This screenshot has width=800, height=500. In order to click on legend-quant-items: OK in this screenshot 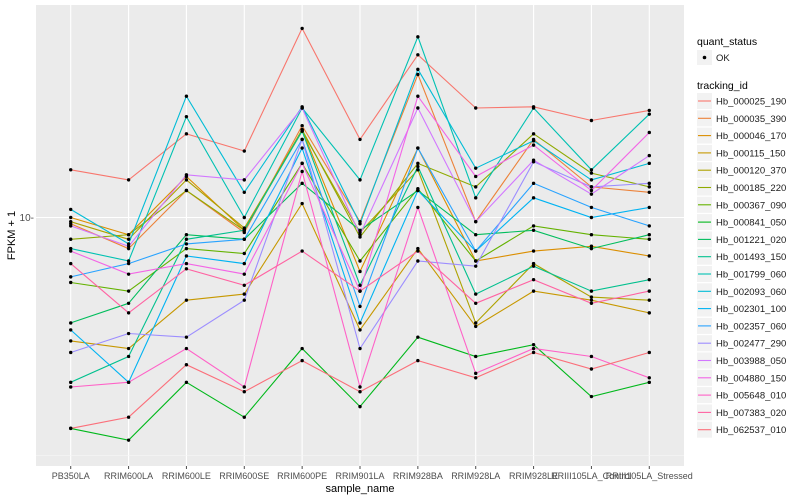, I will do `click(713, 57)`.